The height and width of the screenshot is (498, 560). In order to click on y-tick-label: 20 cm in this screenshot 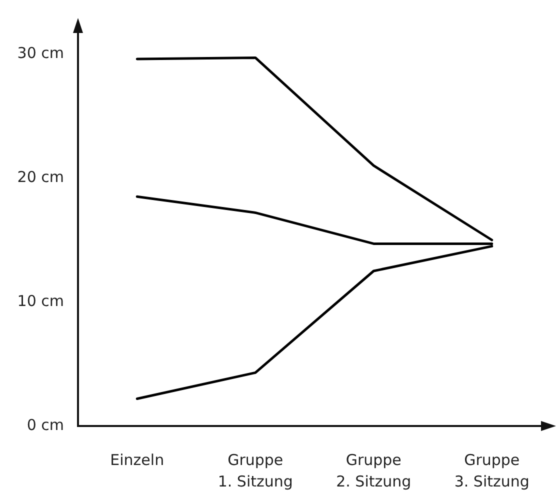, I will do `click(40, 177)`.